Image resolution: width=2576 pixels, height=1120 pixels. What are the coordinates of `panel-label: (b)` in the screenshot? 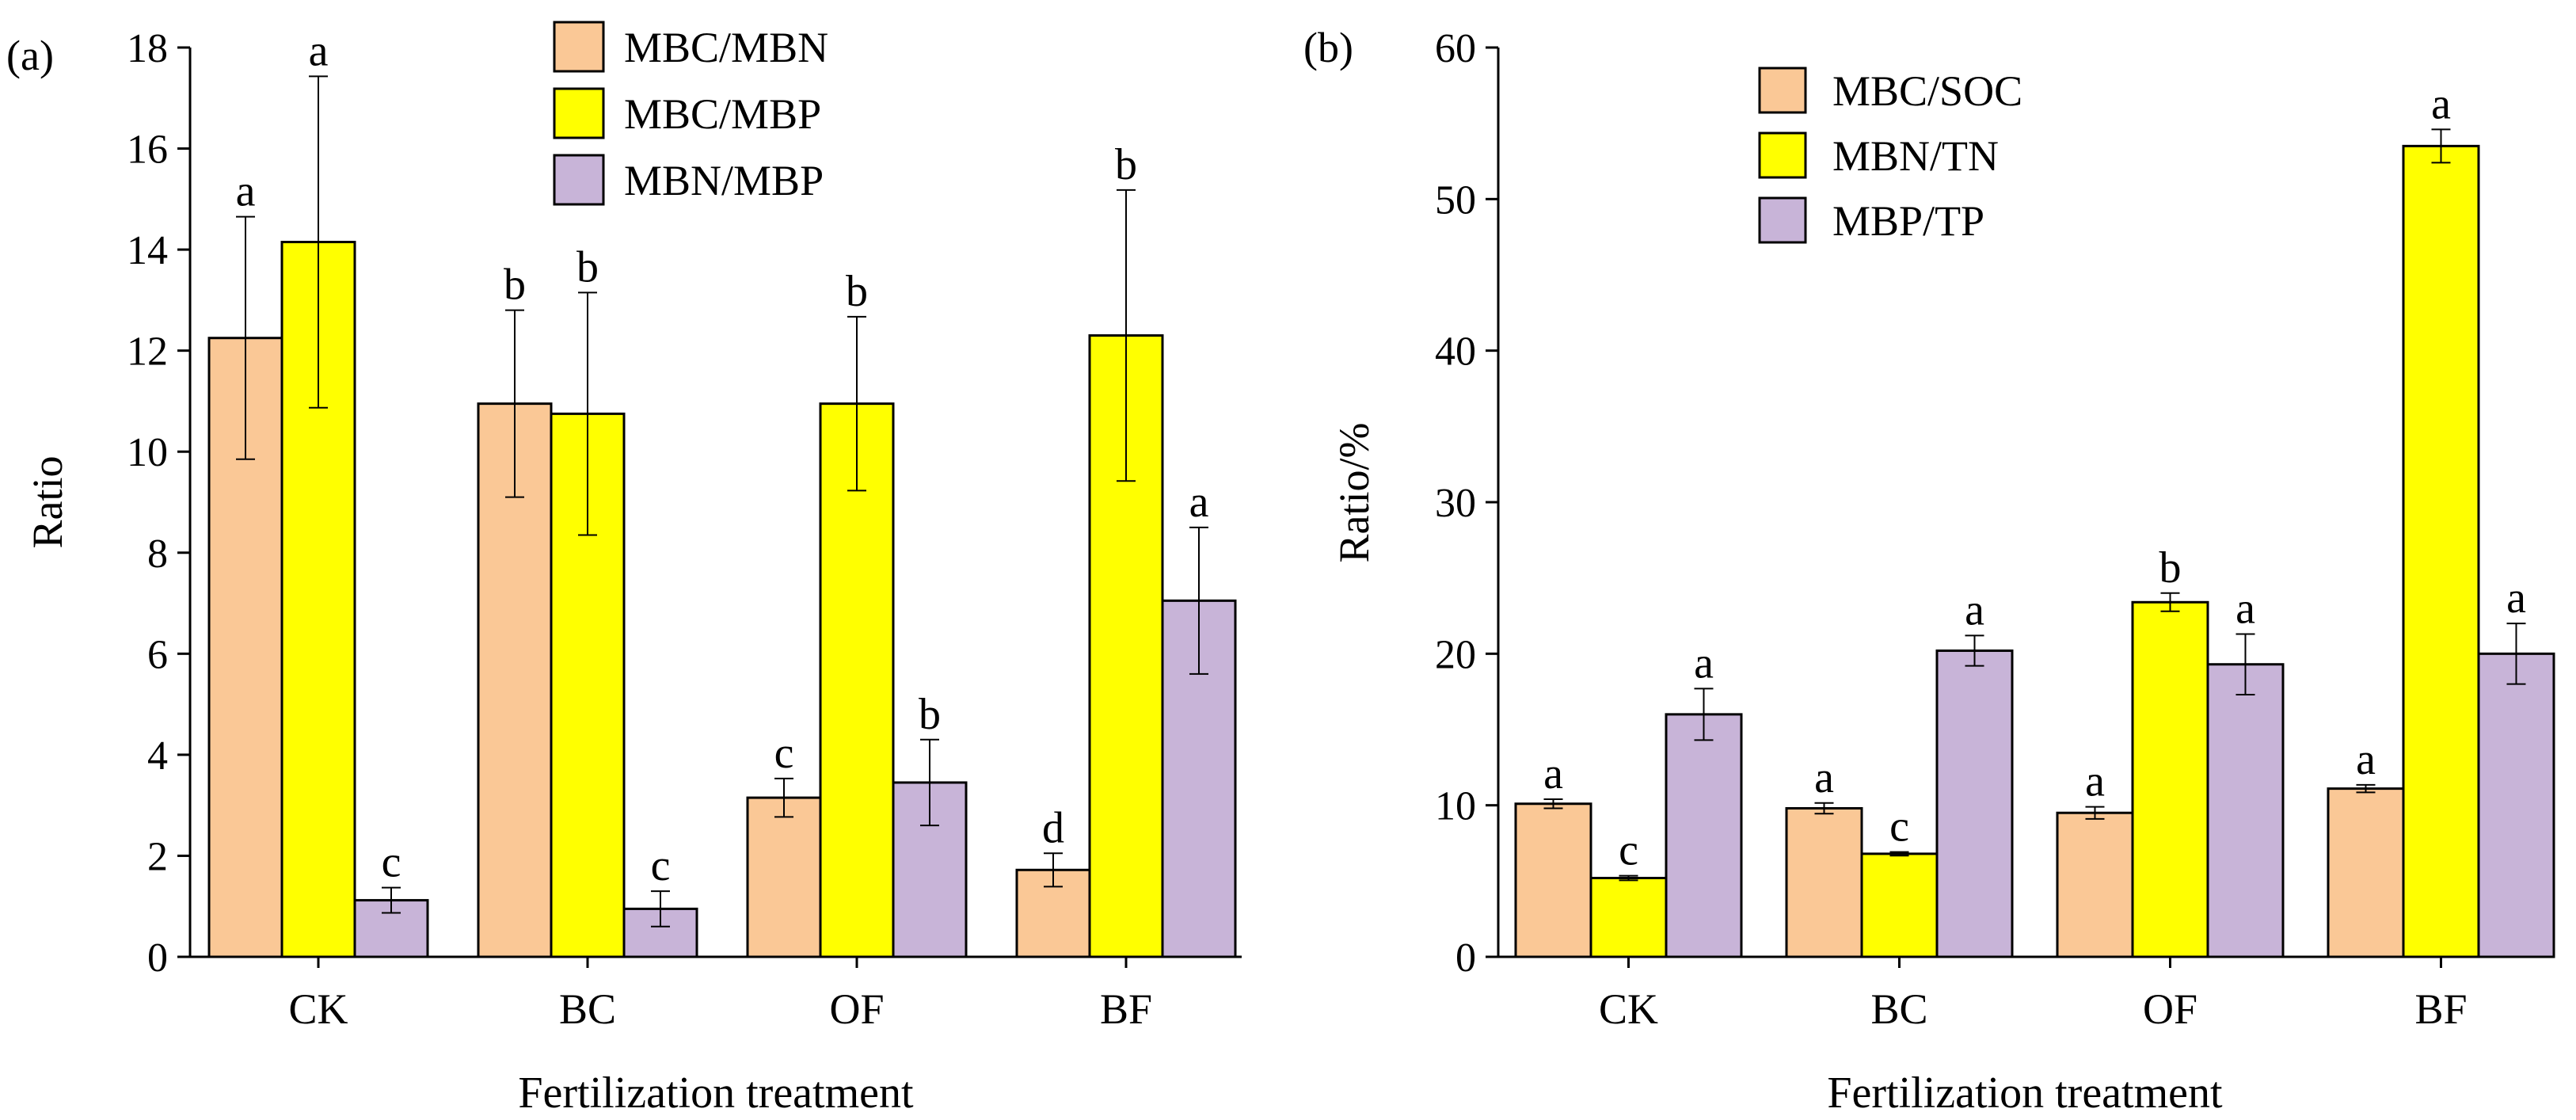 It's located at (1328, 47).